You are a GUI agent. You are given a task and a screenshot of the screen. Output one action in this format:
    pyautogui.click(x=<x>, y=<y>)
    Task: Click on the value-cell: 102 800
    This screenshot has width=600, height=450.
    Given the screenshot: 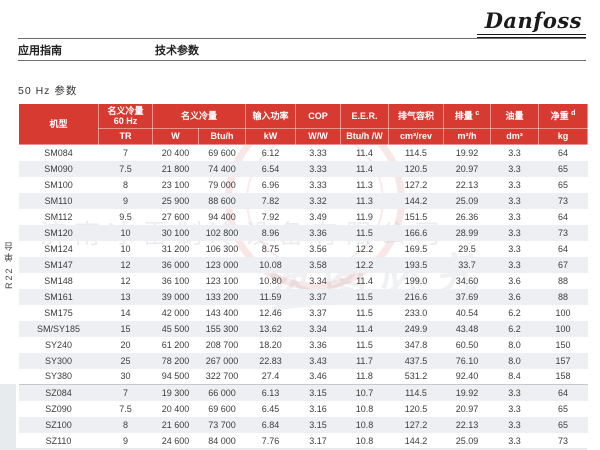 What is the action you would take?
    pyautogui.click(x=222, y=232)
    